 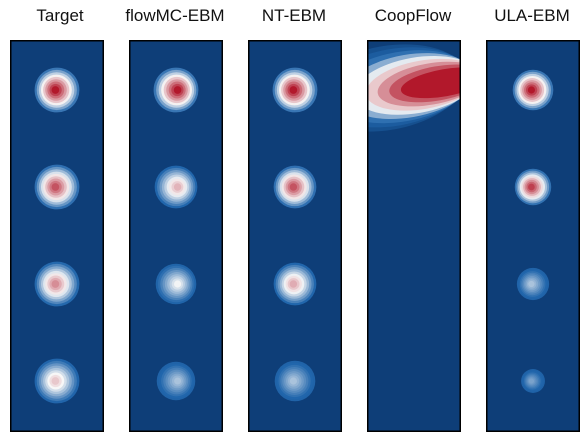 What do you see at coordinates (294, 15) in the screenshot?
I see `panel-title-nt-ebm: NT-EBM` at bounding box center [294, 15].